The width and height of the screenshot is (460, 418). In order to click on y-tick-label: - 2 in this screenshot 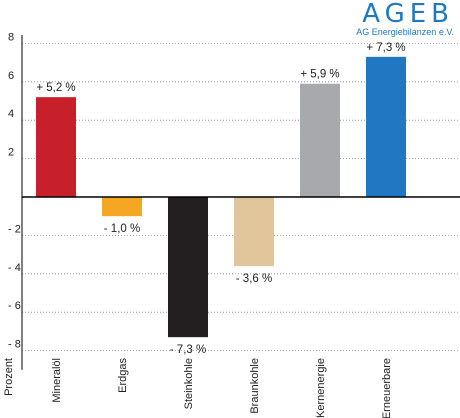, I will do `click(14, 229)`.